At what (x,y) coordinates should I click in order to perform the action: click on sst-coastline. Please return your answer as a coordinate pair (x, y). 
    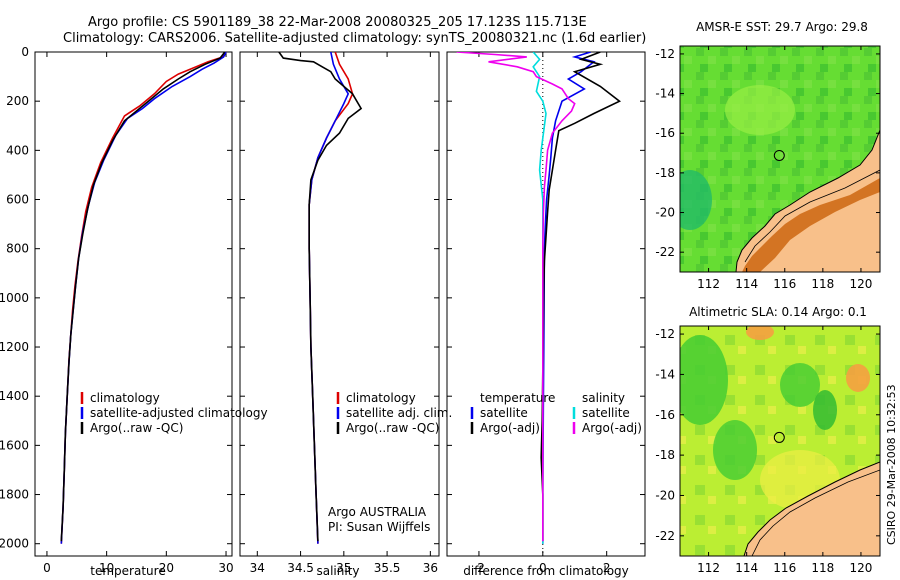
    Looking at the image, I should click on (807, 200).